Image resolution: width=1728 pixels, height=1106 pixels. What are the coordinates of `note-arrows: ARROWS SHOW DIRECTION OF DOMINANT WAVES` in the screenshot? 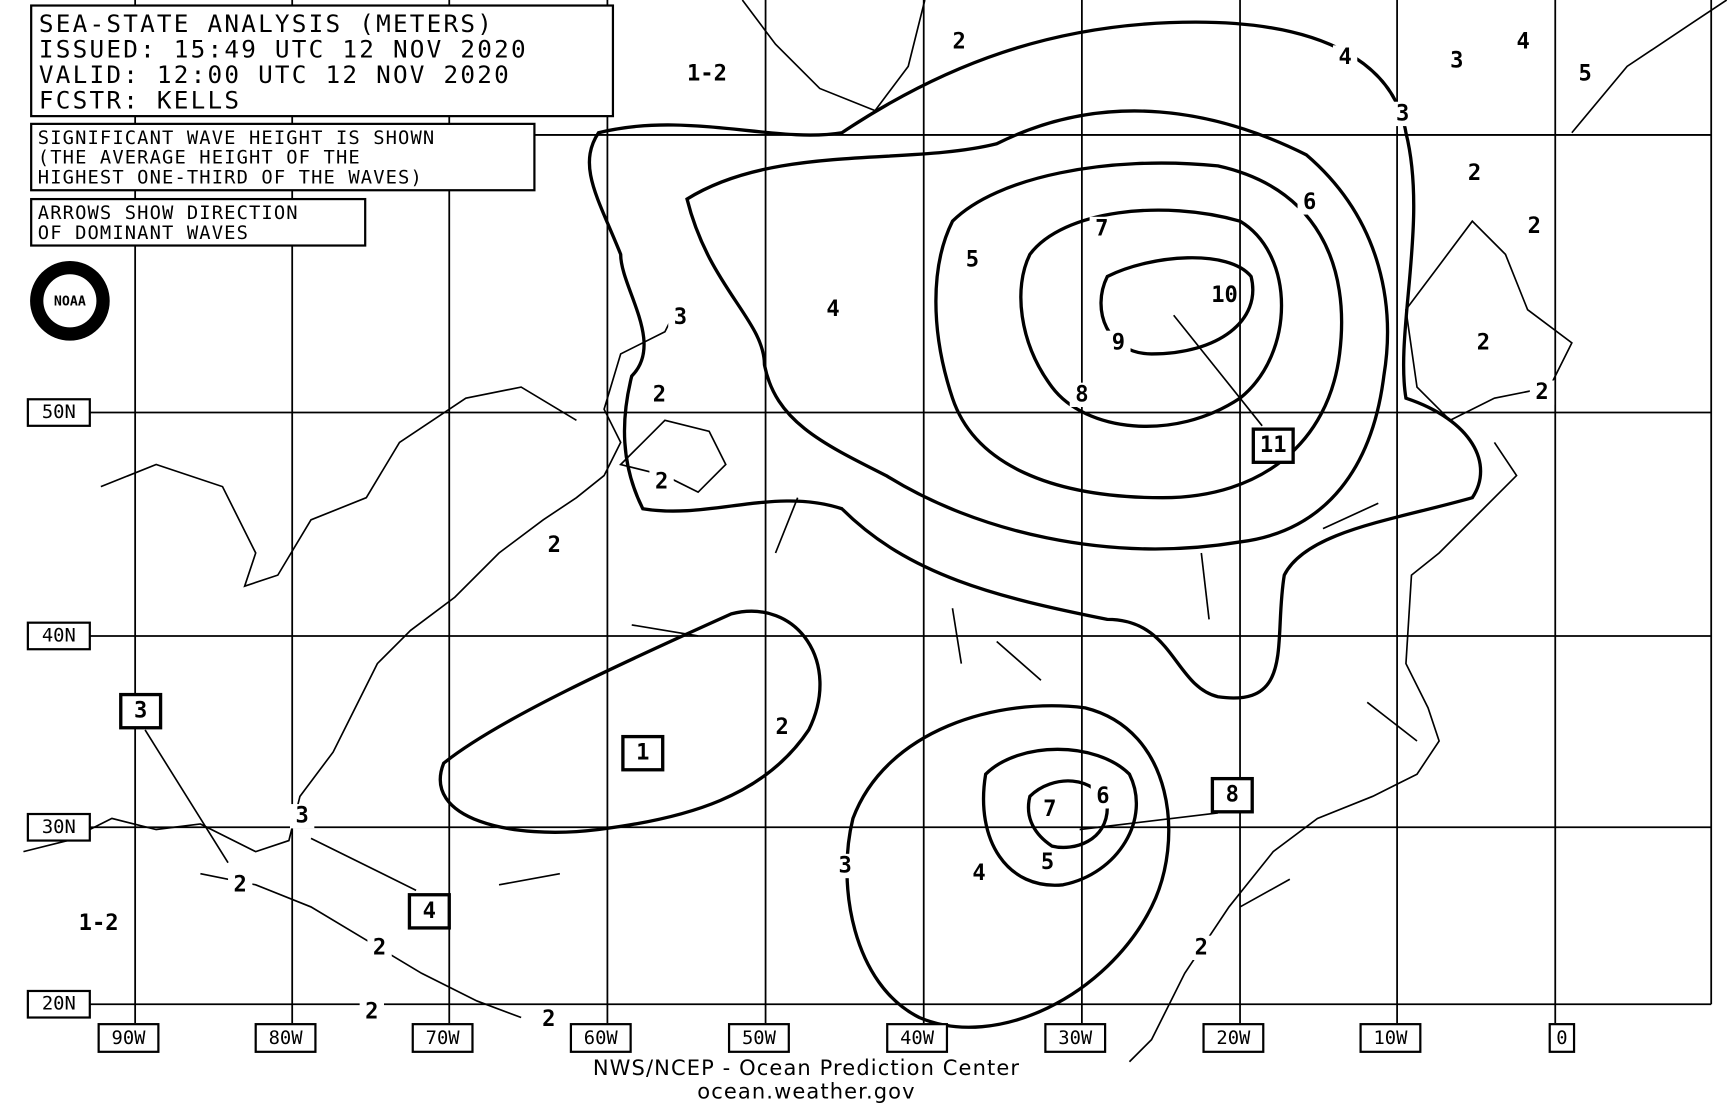 It's located at (198, 222).